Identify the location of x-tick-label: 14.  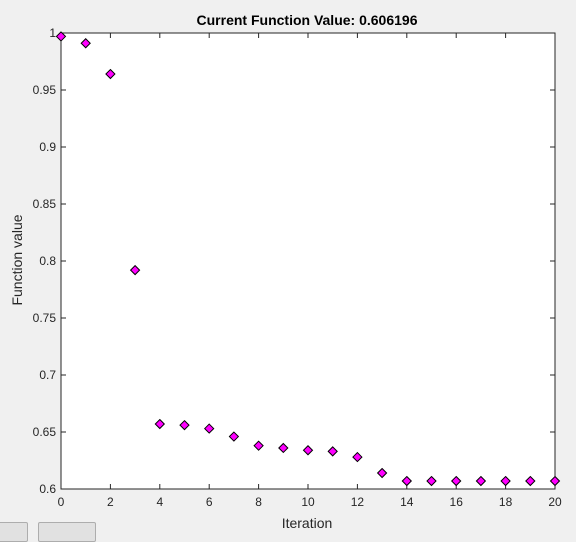
(407, 502).